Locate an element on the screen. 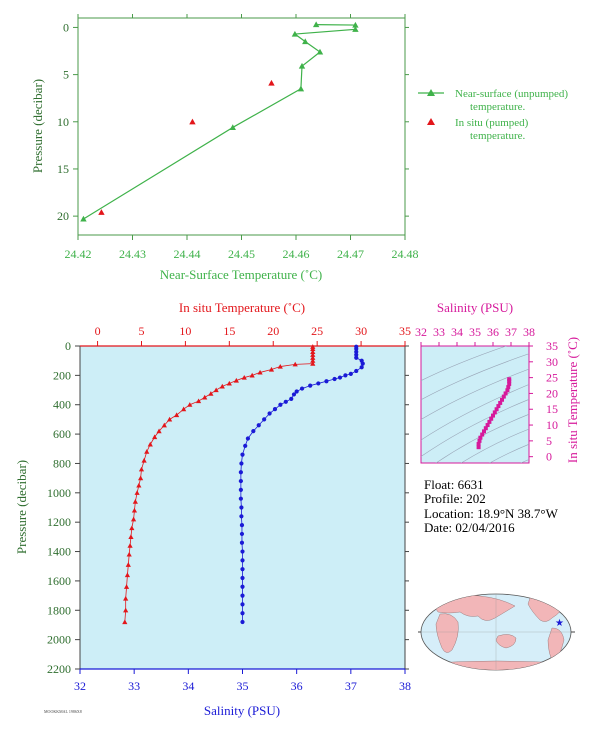 The image size is (601, 732). temp-tick-label: 15 is located at coordinates (229, 331).